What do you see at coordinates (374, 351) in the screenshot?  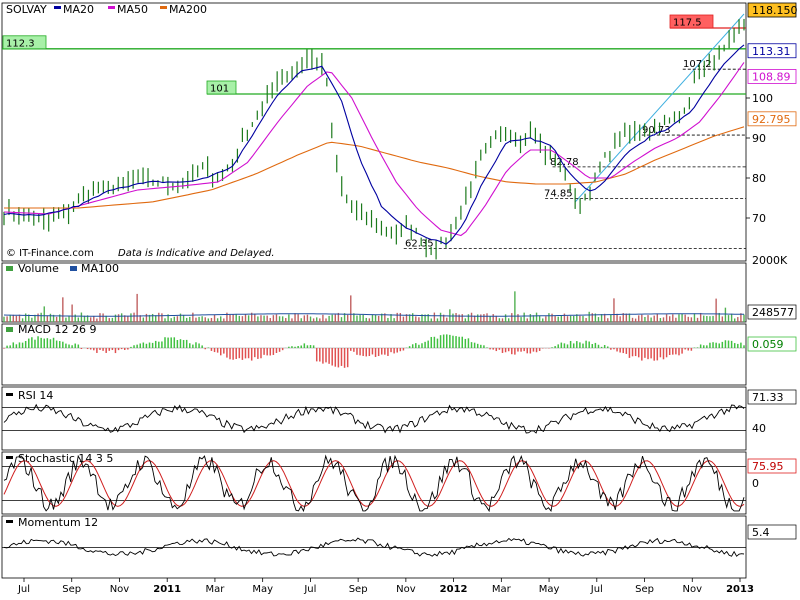 I see `macd-histogram` at bounding box center [374, 351].